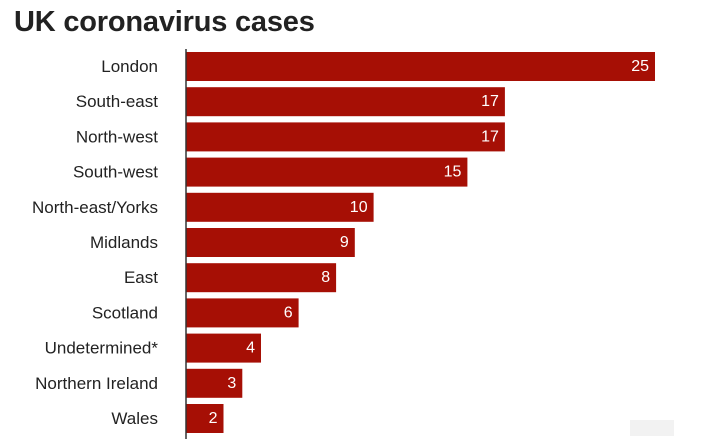 The width and height of the screenshot is (725, 448). Describe the element at coordinates (125, 312) in the screenshot. I see `category-label-scotland: Scotland` at that location.